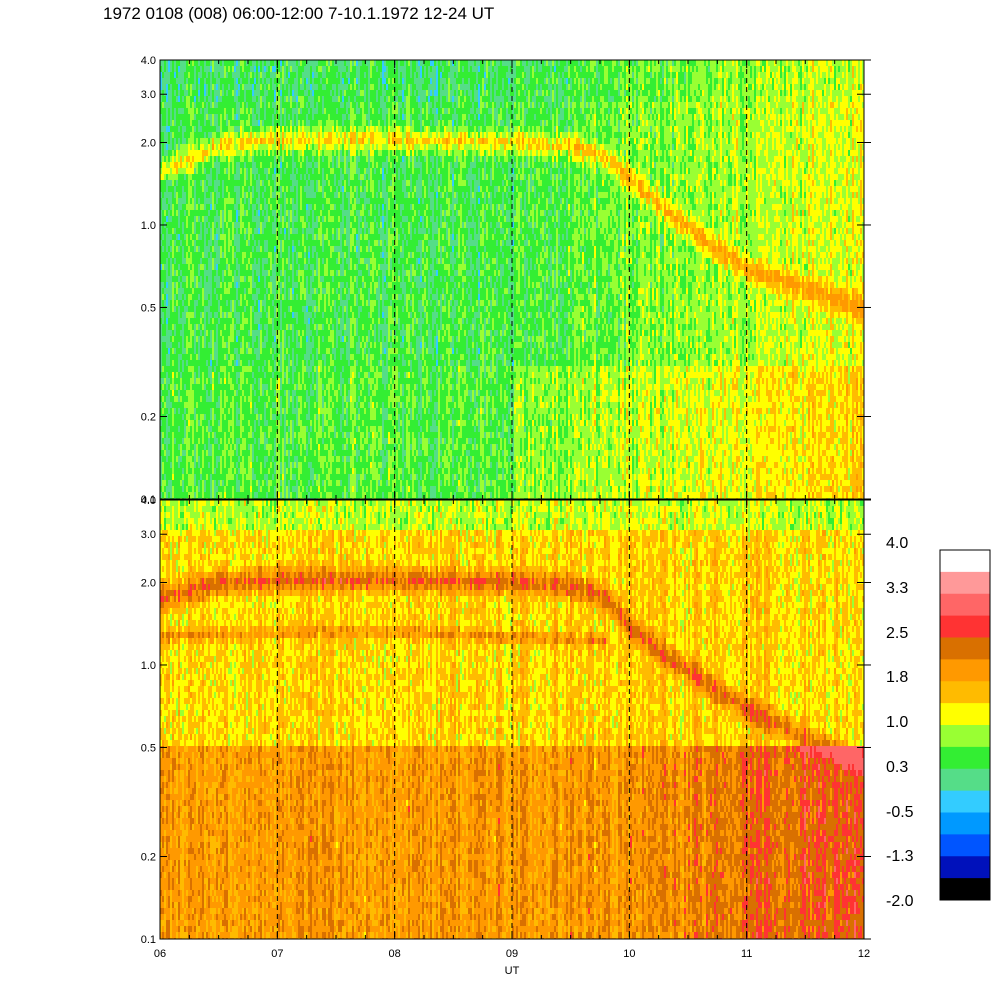 Image resolution: width=1000 pixels, height=1000 pixels. Describe the element at coordinates (512, 971) in the screenshot. I see `x-axis-label: UT` at that location.